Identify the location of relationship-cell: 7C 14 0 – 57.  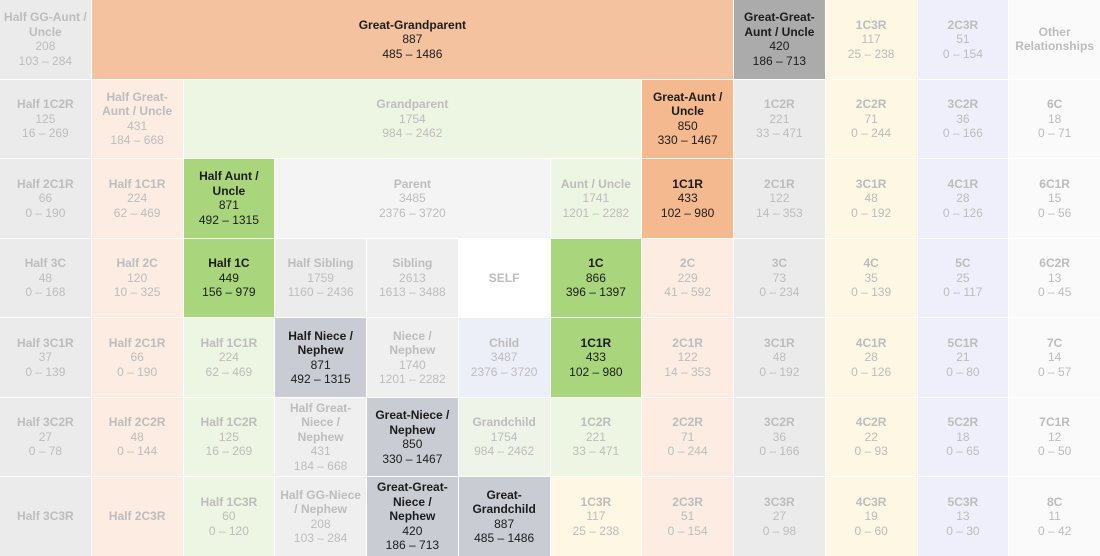
(1054, 357).